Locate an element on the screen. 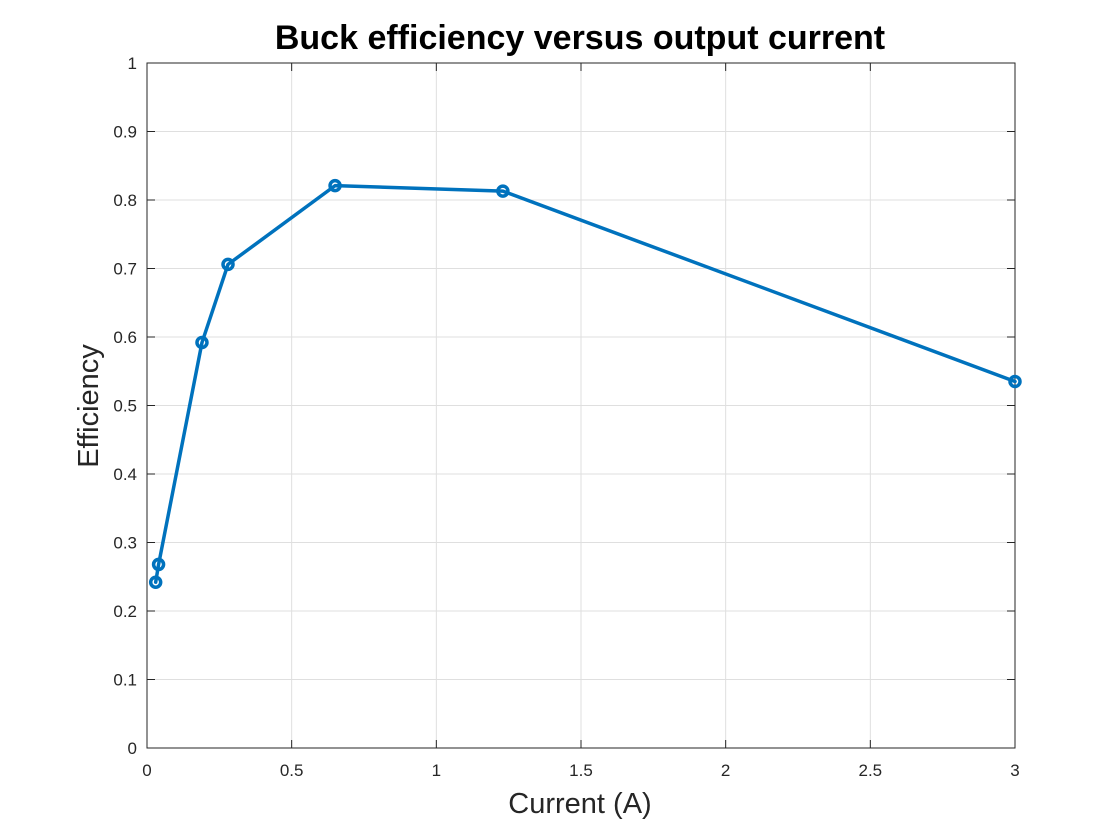 Image resolution: width=1120 pixels, height=840 pixels. y-axis-label: Efficiency is located at coordinates (89, 406).